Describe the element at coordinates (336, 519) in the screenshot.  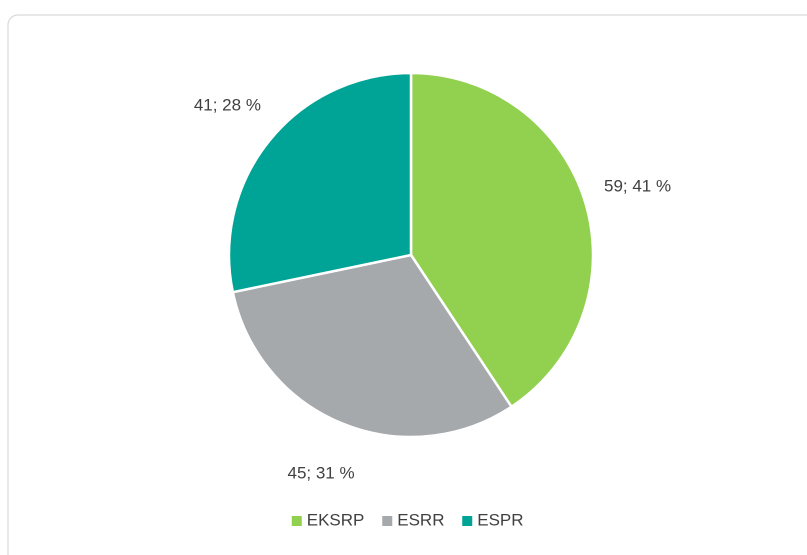
I see `legend-label: EKSRP` at that location.